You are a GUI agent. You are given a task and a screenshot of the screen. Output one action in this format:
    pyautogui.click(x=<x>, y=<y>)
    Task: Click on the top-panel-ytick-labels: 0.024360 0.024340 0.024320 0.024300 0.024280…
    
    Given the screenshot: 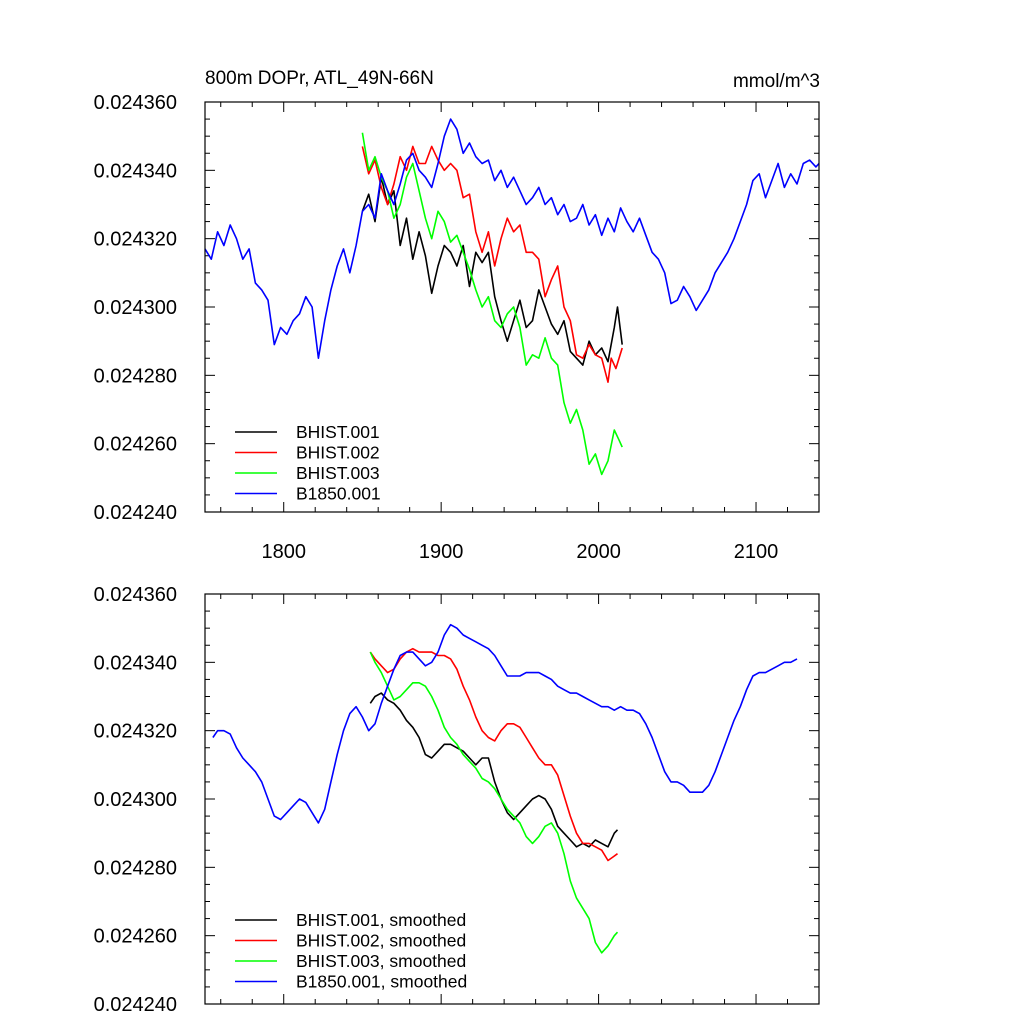 What is the action you would take?
    pyautogui.click(x=135, y=308)
    